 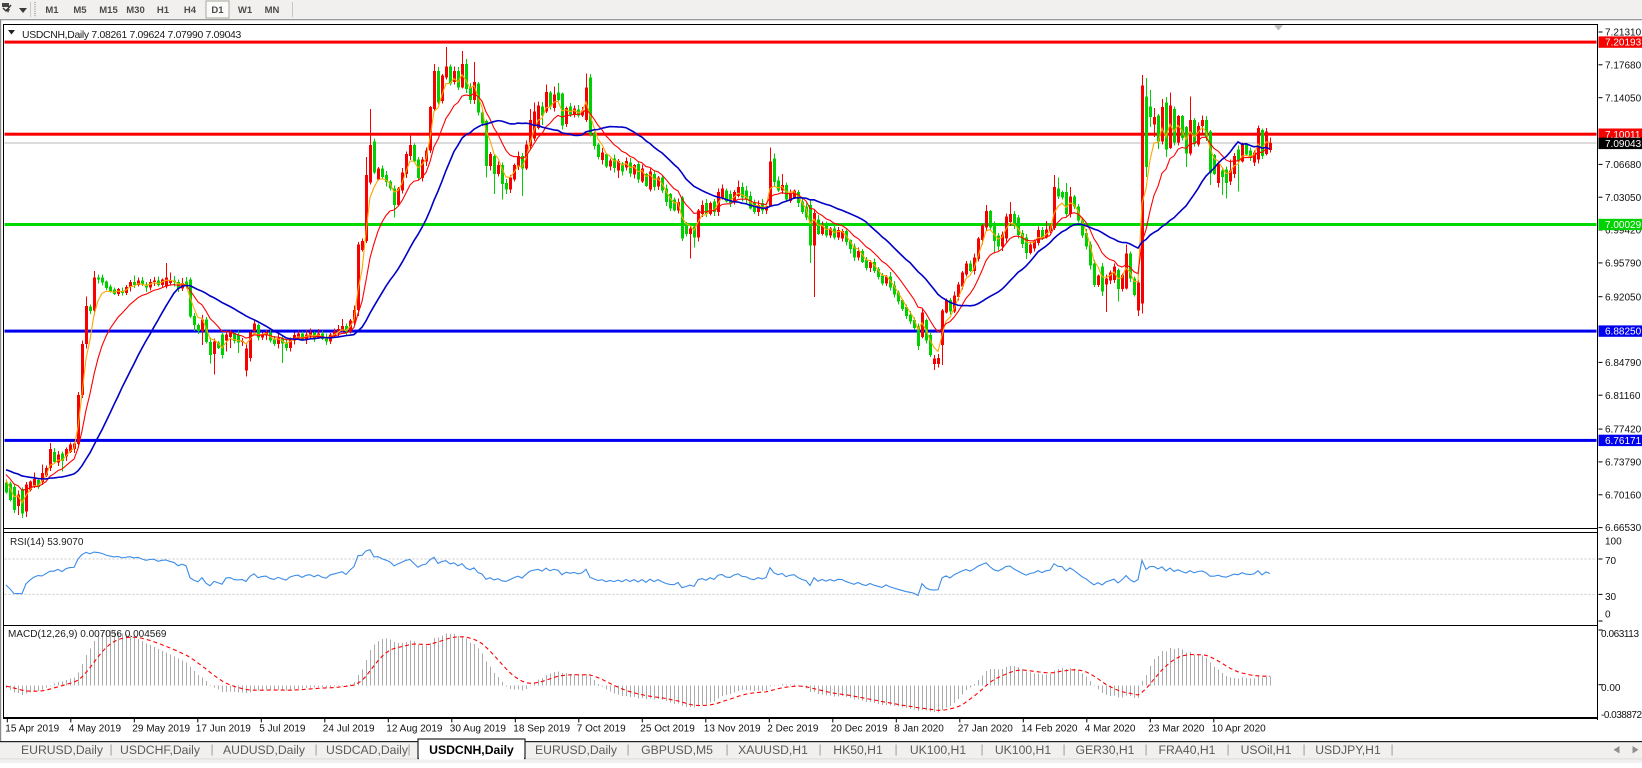 I want to click on svg-text: 30 Aug 2019, so click(x=478, y=729).